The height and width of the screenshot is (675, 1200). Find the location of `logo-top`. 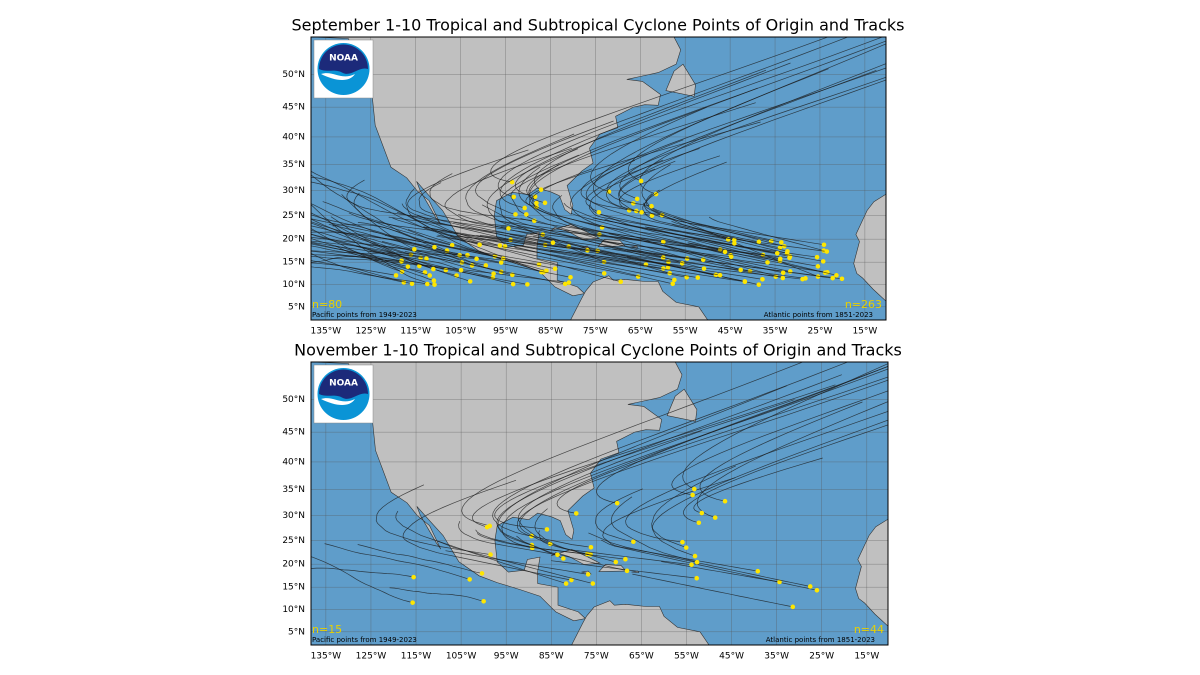

logo-top is located at coordinates (343, 384).